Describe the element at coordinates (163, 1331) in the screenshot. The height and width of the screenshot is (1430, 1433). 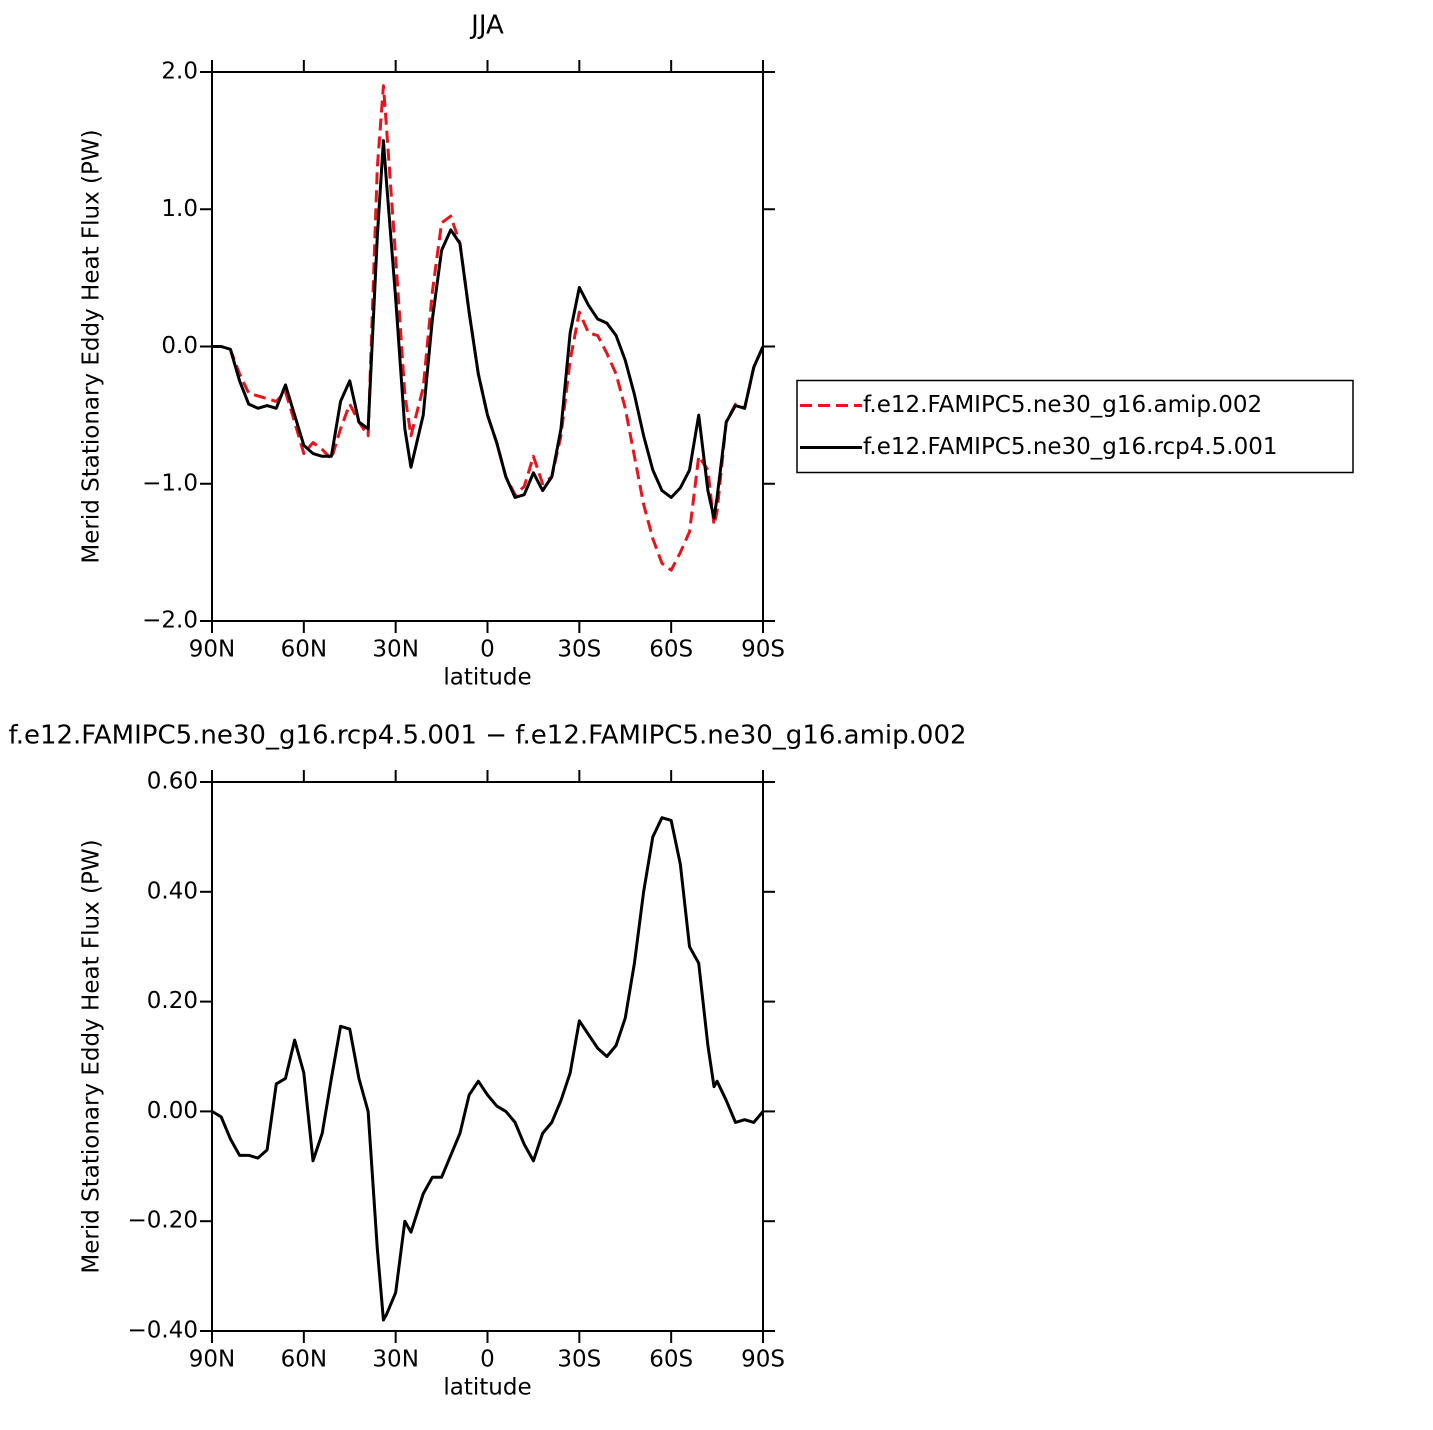
I see `y-tick-label: −0.40` at that location.